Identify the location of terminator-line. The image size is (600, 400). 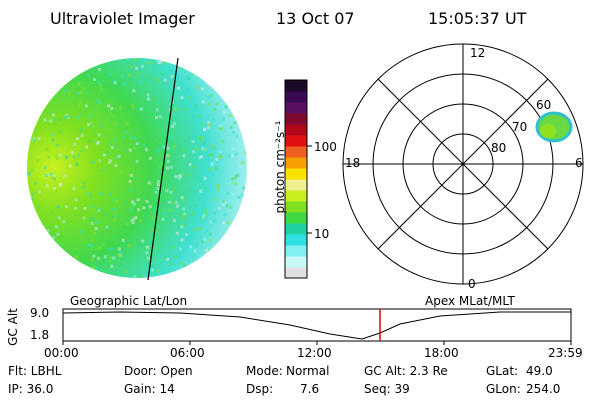
(163, 169).